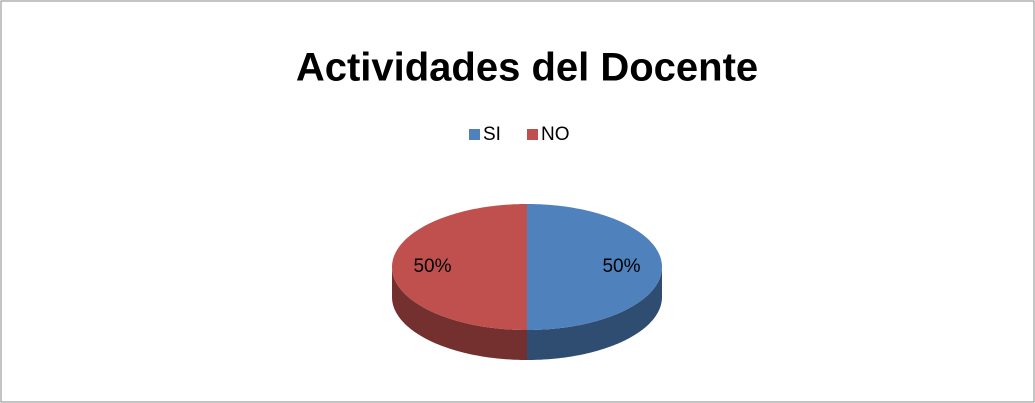 This screenshot has height=403, width=1035. I want to click on legend-label: NO, so click(555, 134).